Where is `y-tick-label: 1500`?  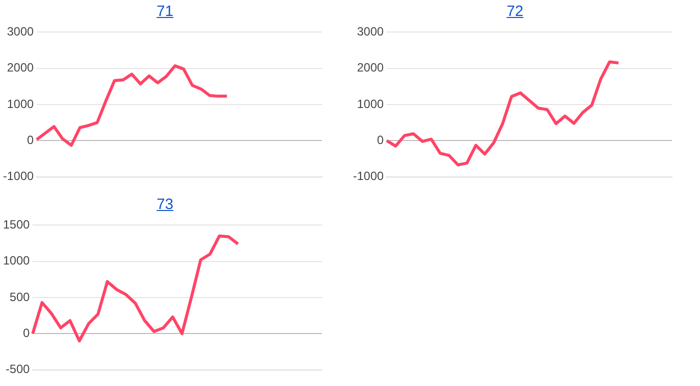 y-tick-label: 1500 is located at coordinates (16, 225).